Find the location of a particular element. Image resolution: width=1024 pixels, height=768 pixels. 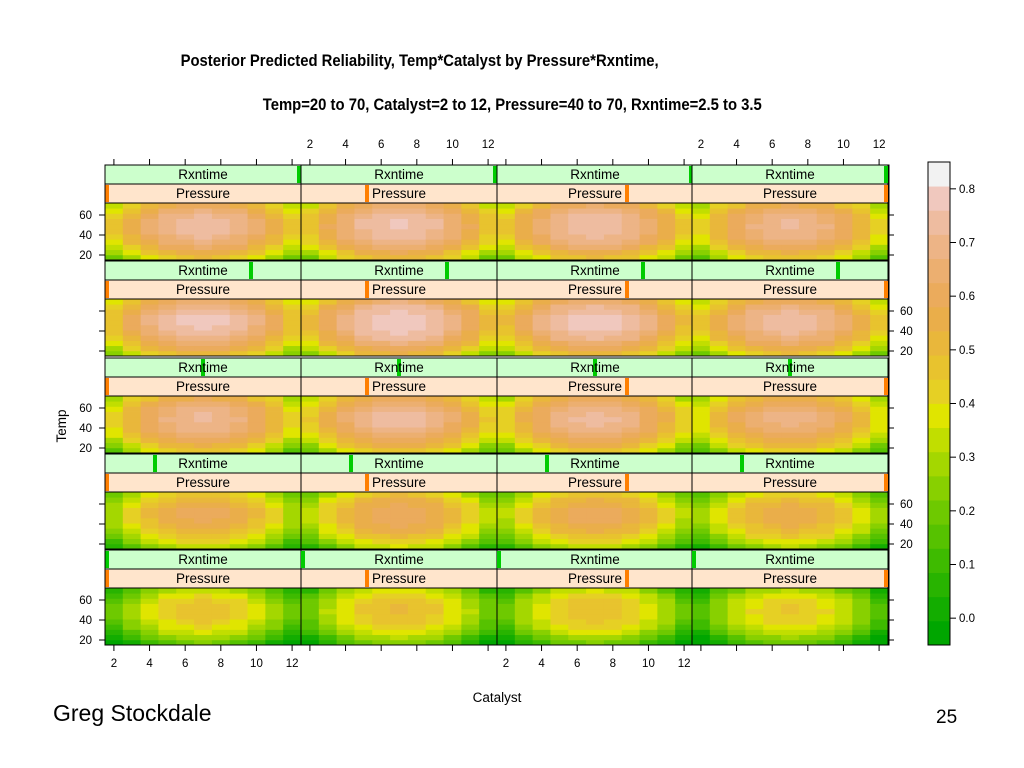

pressure-strip-label: Pressure is located at coordinates (595, 289).